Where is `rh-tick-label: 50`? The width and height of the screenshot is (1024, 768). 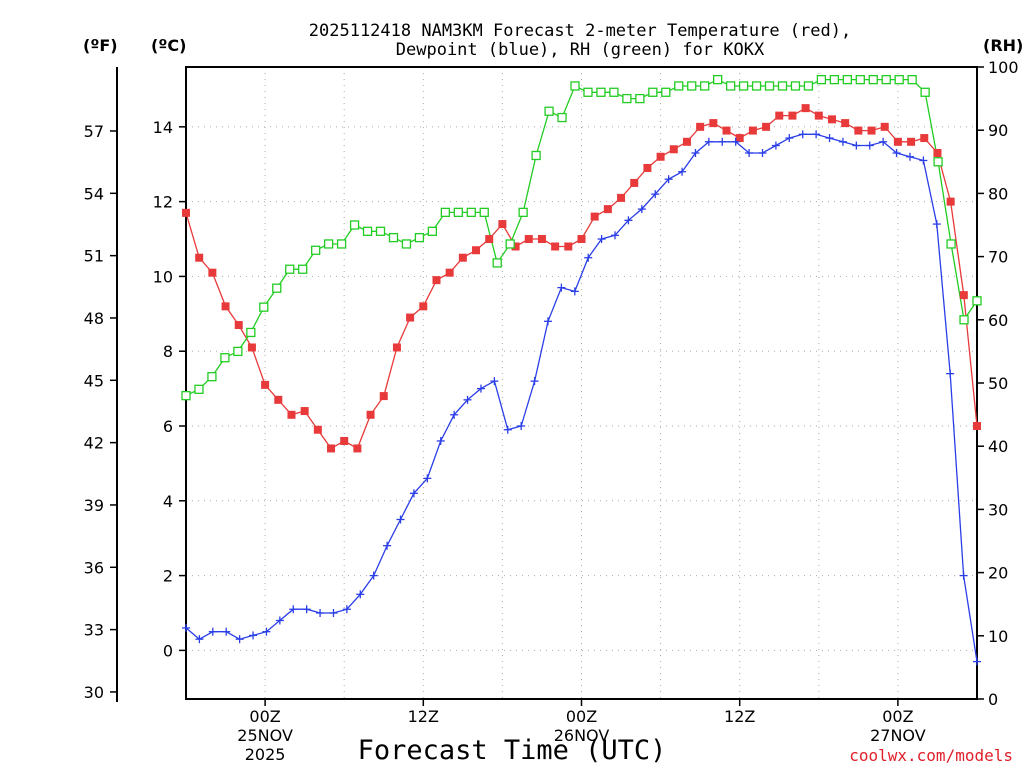 rh-tick-label: 50 is located at coordinates (998, 383).